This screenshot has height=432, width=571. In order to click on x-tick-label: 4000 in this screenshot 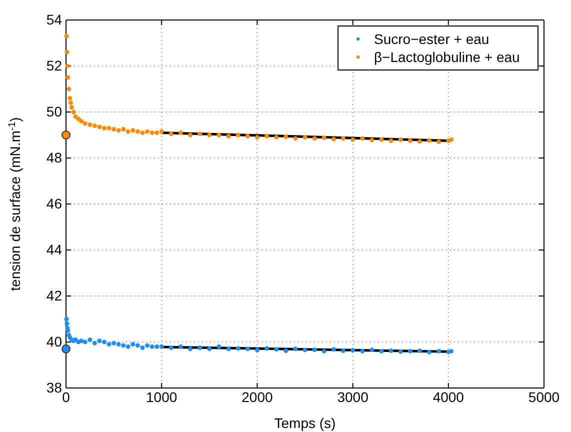, I will do `click(448, 396)`.